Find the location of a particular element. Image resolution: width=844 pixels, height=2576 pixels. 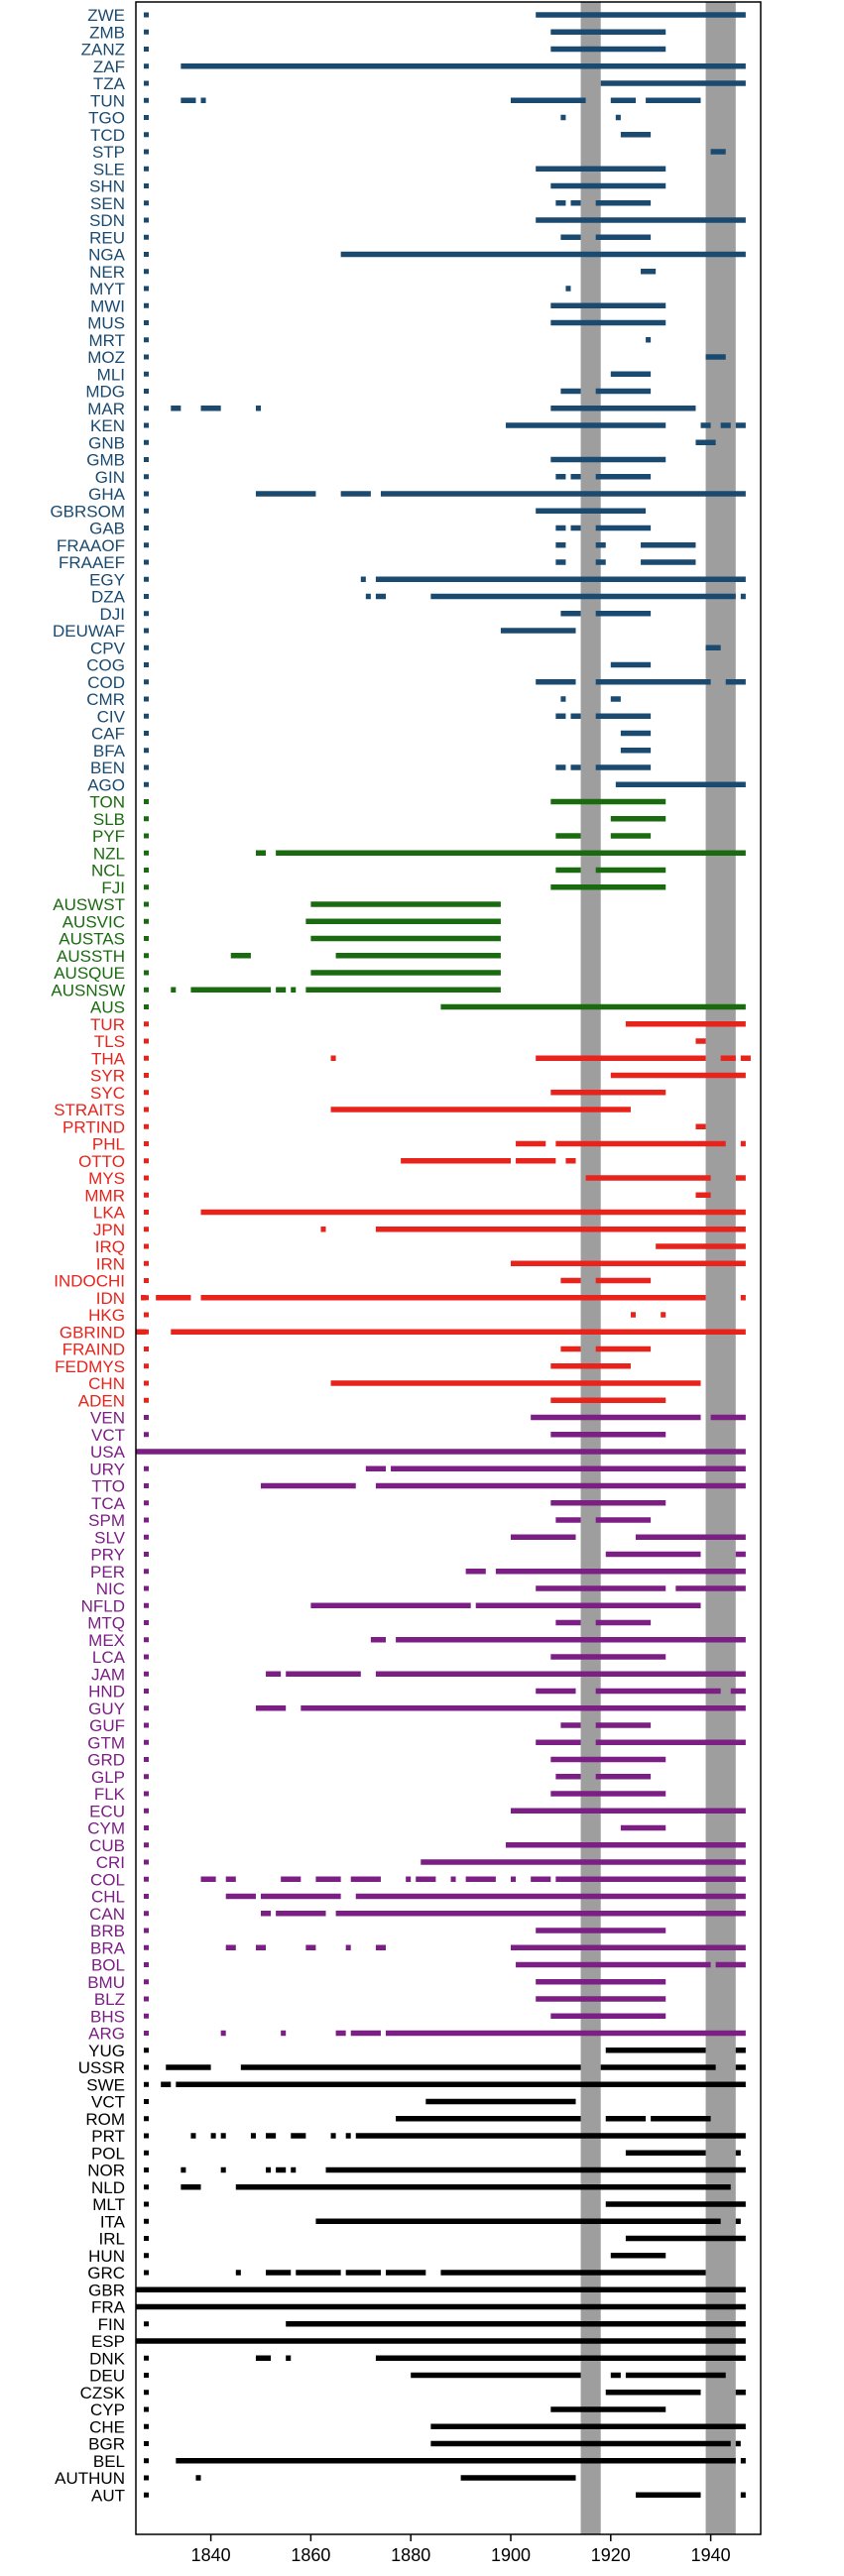

row-glp: GLP is located at coordinates (372, 1777).